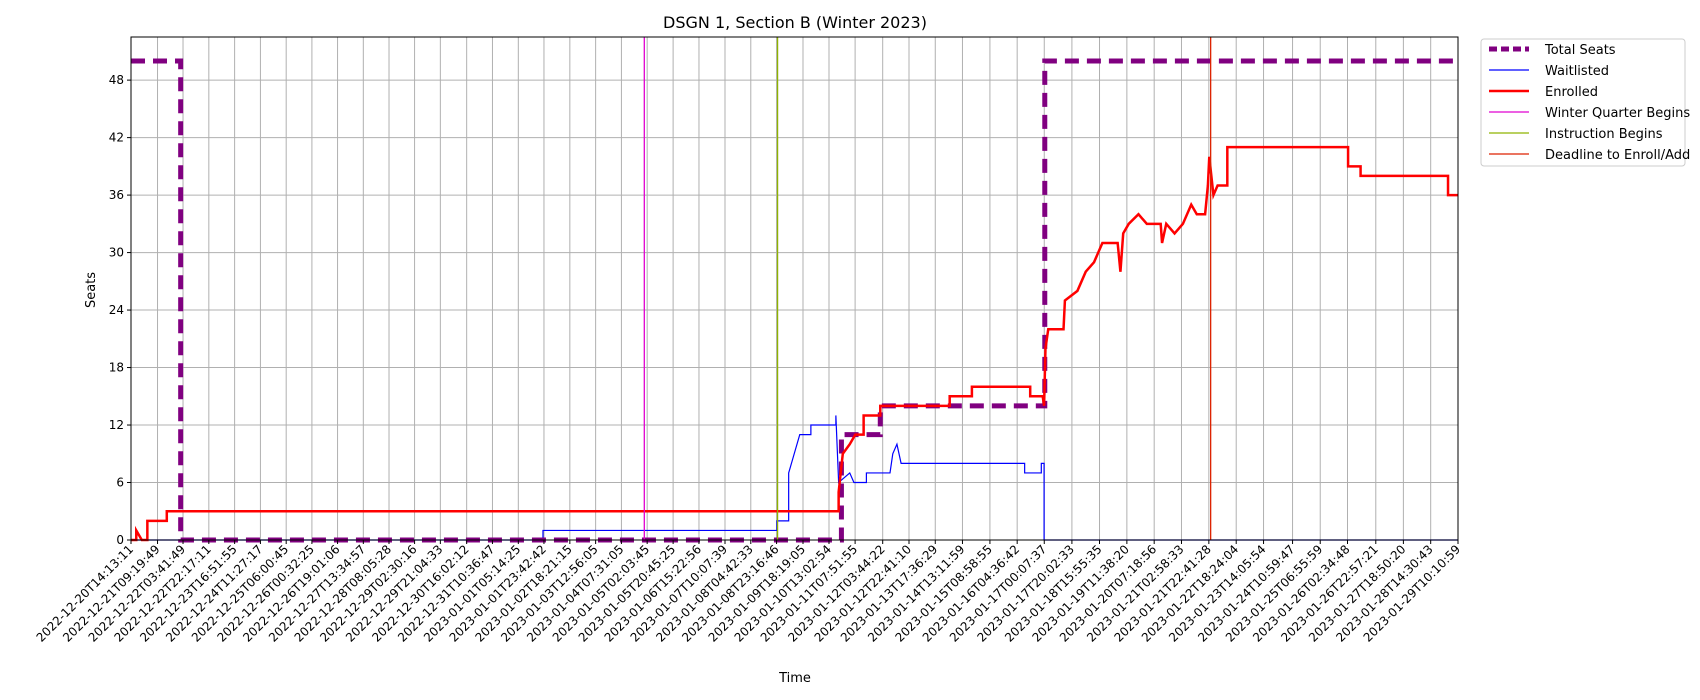 Image resolution: width=1700 pixels, height=700 pixels. What do you see at coordinates (116, 368) in the screenshot?
I see `y-tick-label: 18` at bounding box center [116, 368].